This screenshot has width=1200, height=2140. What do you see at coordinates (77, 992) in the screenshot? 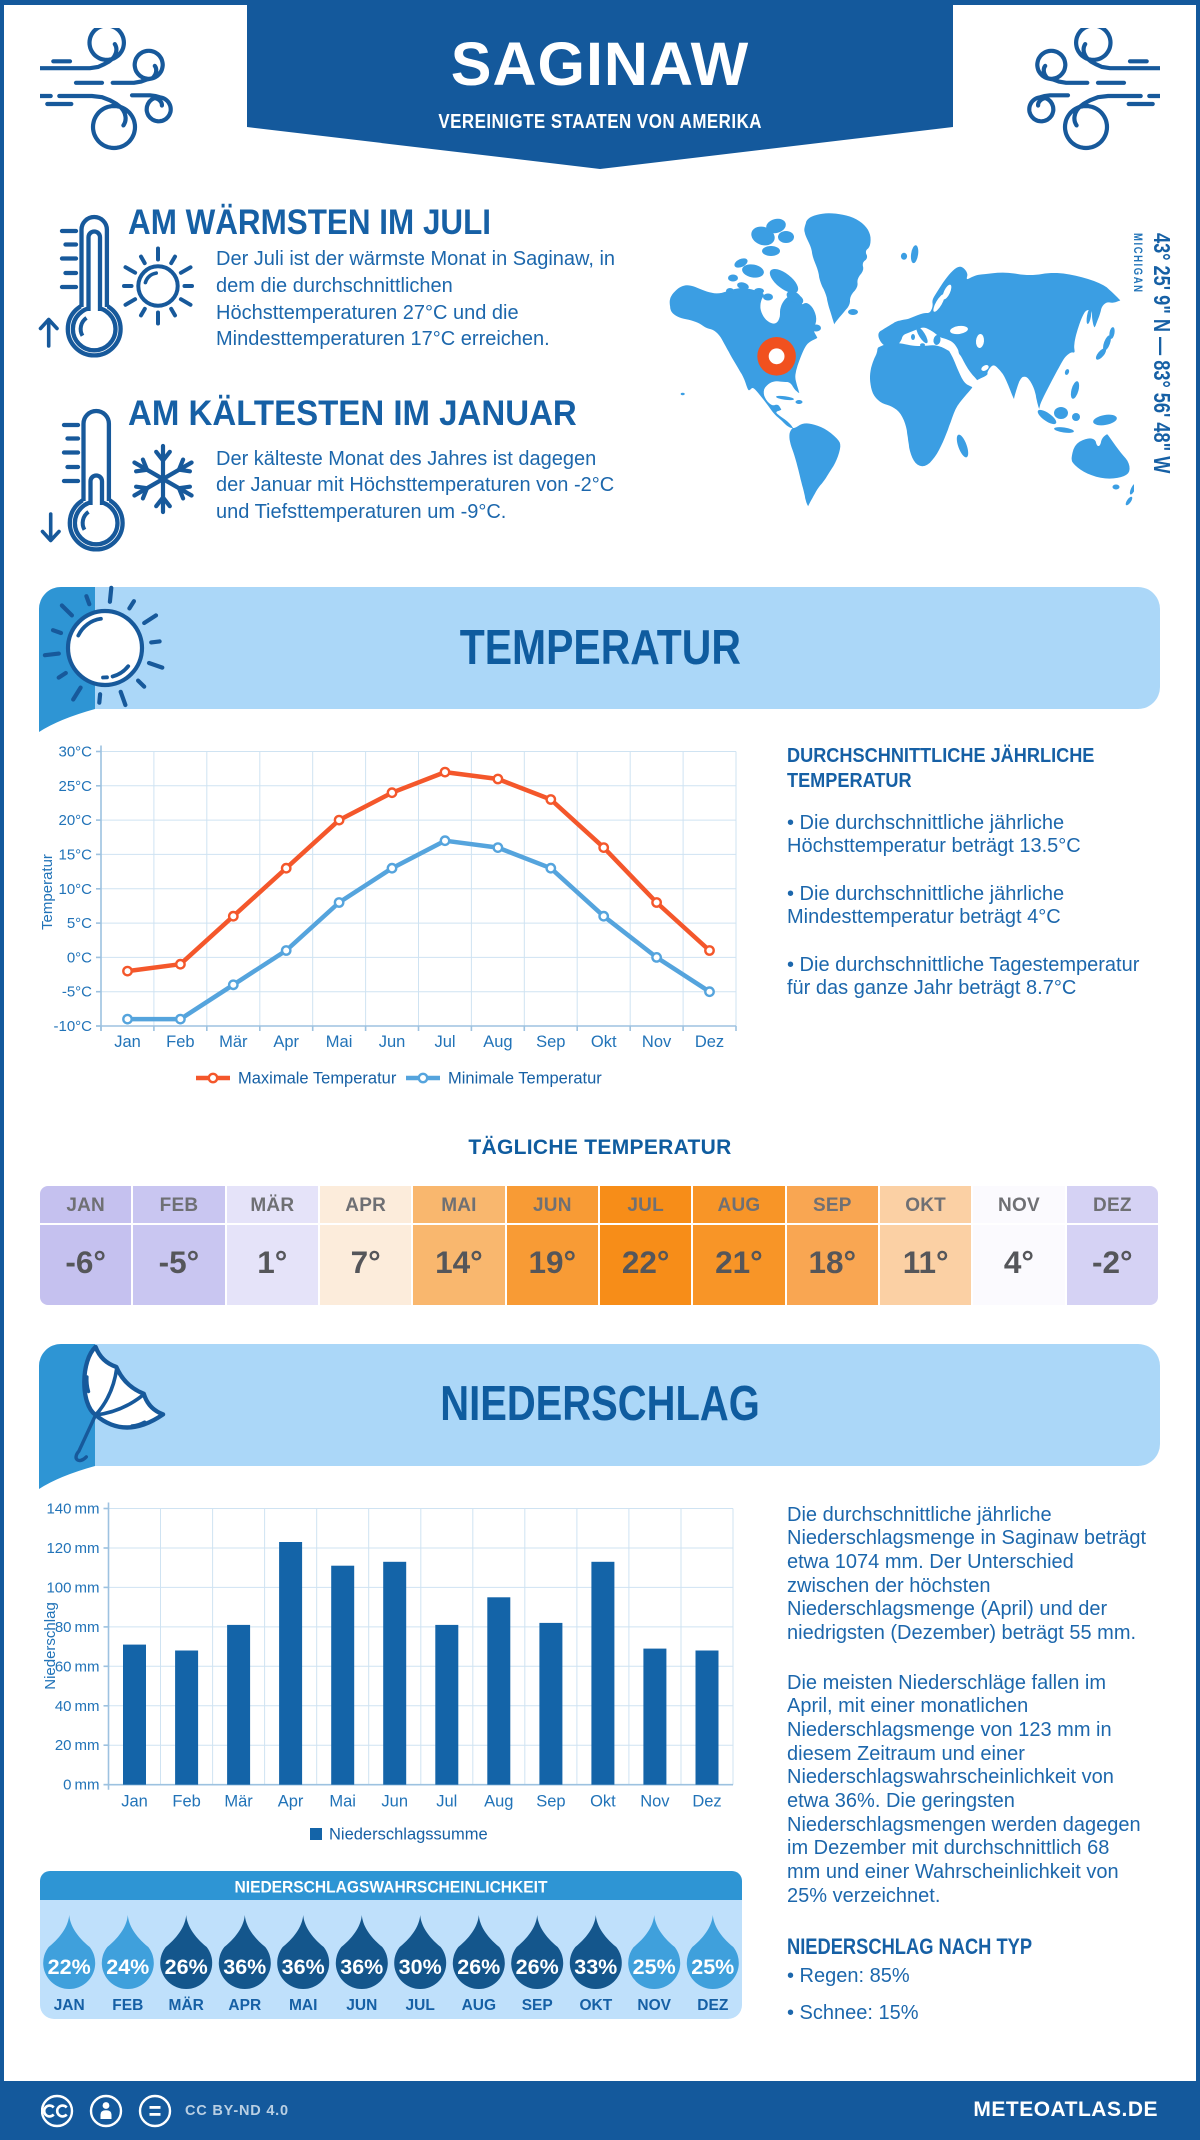
I see `svg-text: -5°C` at bounding box center [77, 992].